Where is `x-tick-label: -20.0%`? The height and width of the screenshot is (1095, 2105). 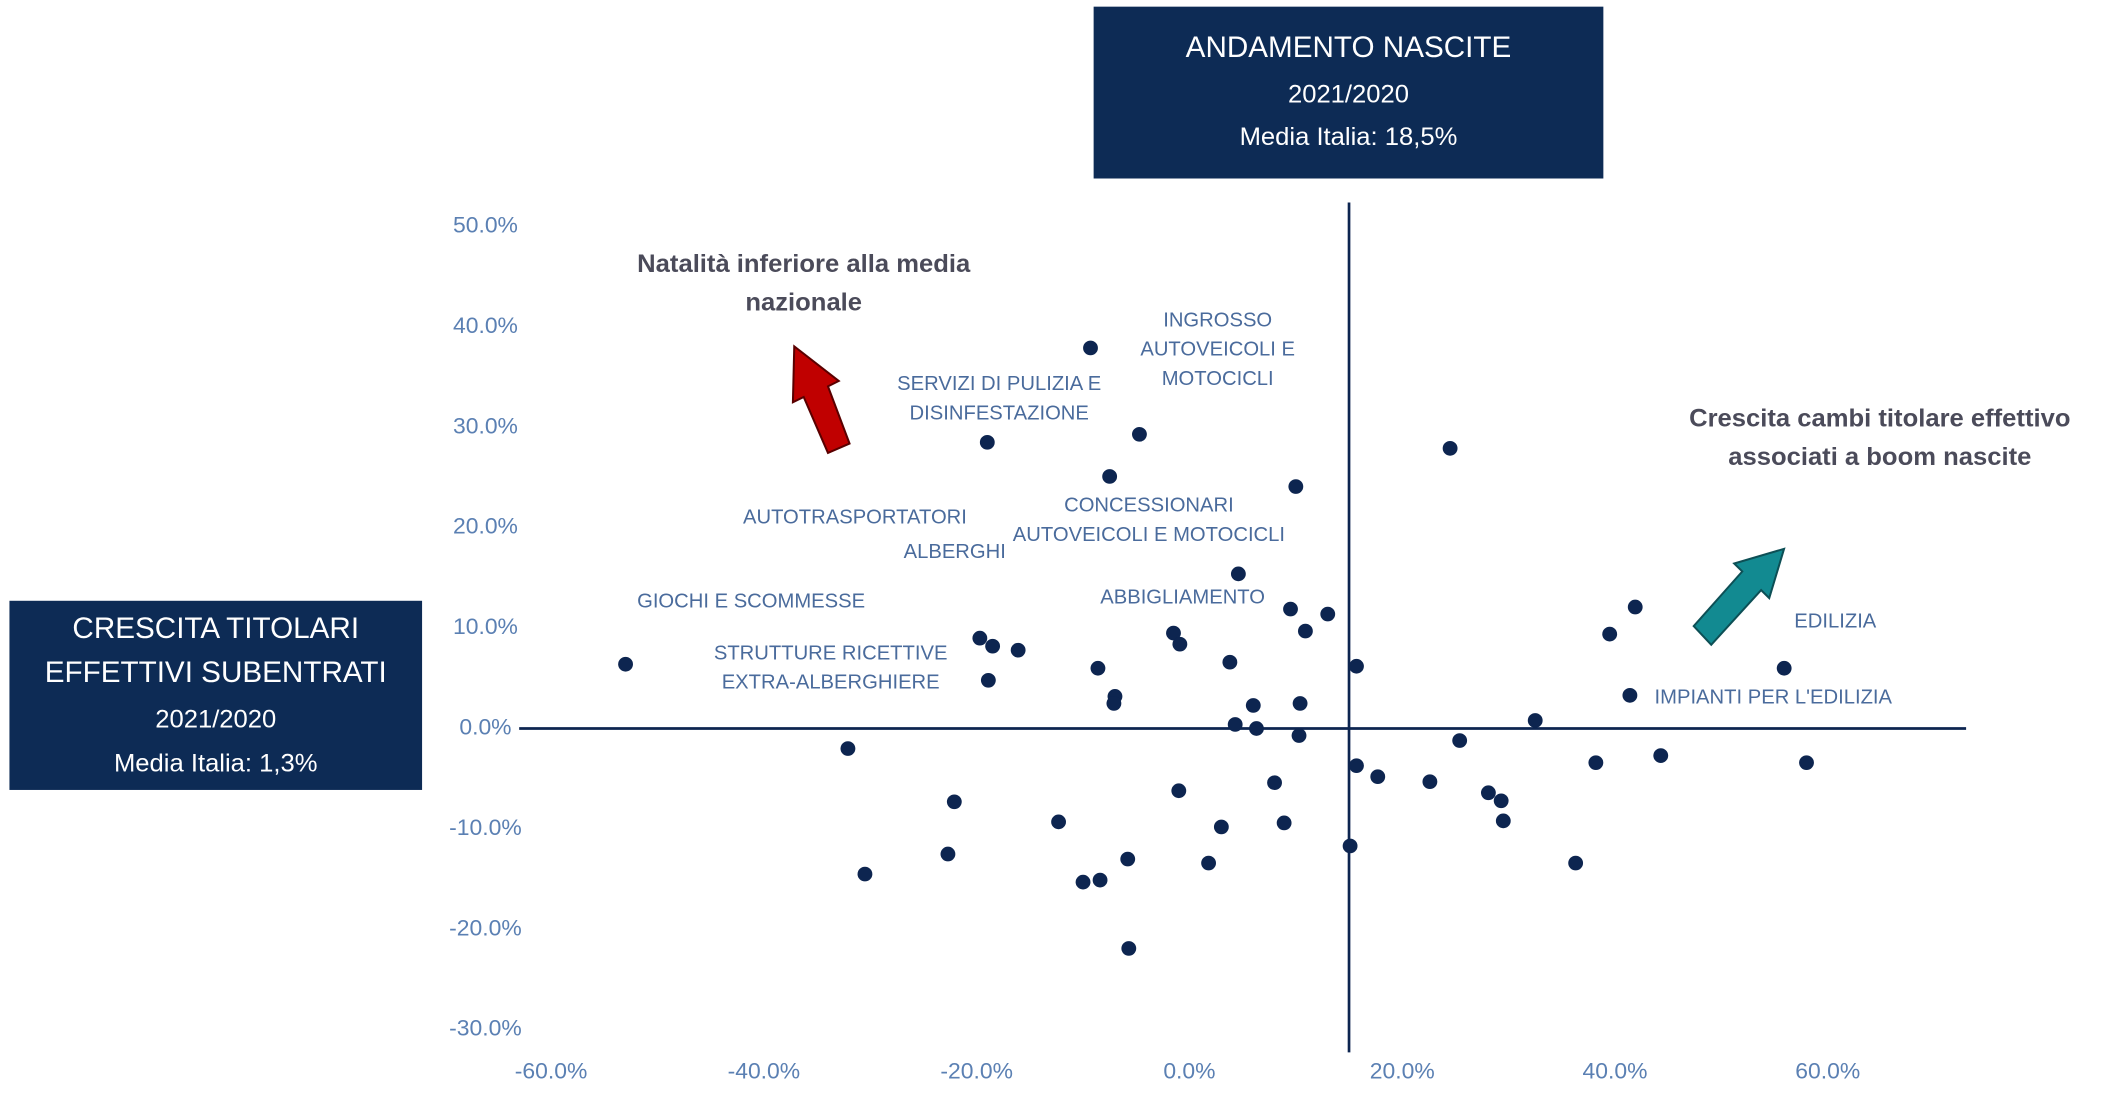
x-tick-label: -20.0% is located at coordinates (976, 1070).